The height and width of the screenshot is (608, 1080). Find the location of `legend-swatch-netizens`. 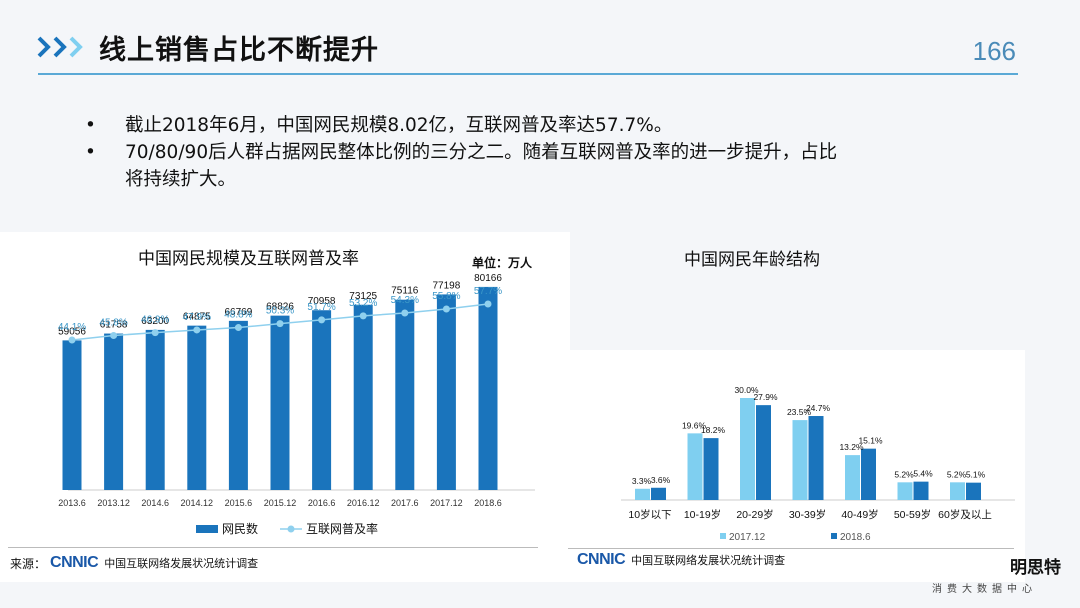

legend-swatch-netizens is located at coordinates (207, 529).